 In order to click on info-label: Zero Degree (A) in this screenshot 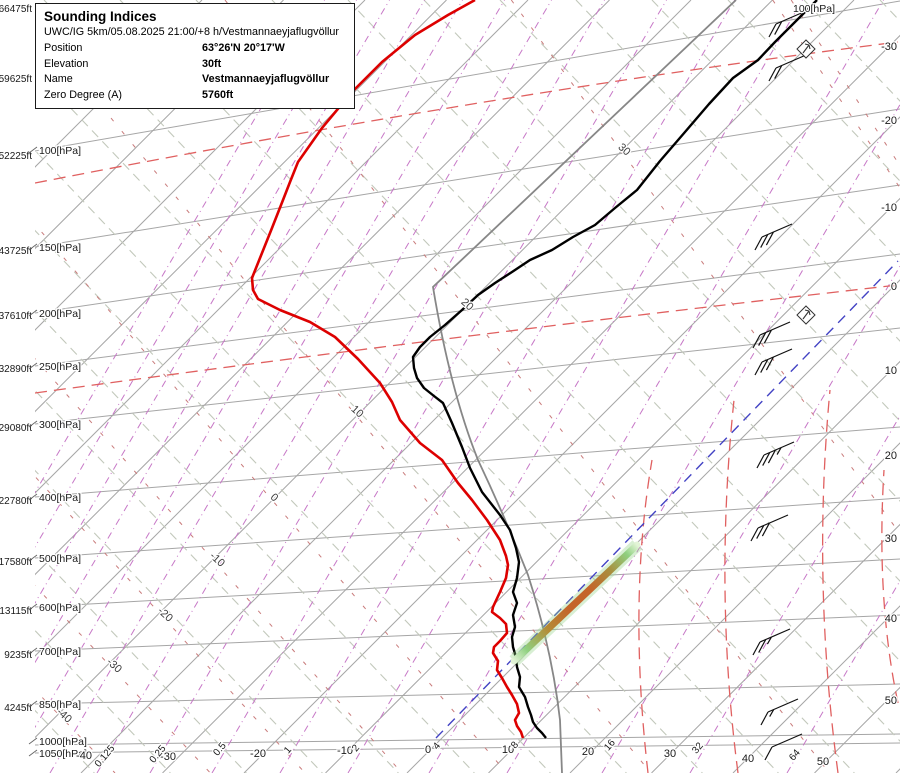, I will do `click(83, 94)`.